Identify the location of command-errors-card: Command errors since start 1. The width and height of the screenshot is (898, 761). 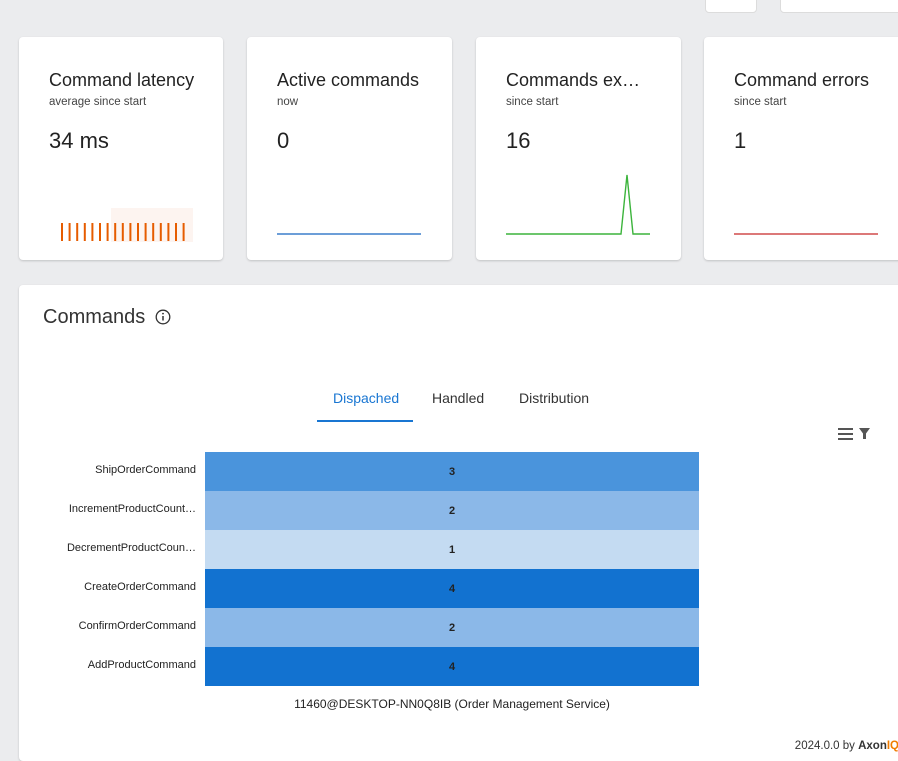
(801, 148).